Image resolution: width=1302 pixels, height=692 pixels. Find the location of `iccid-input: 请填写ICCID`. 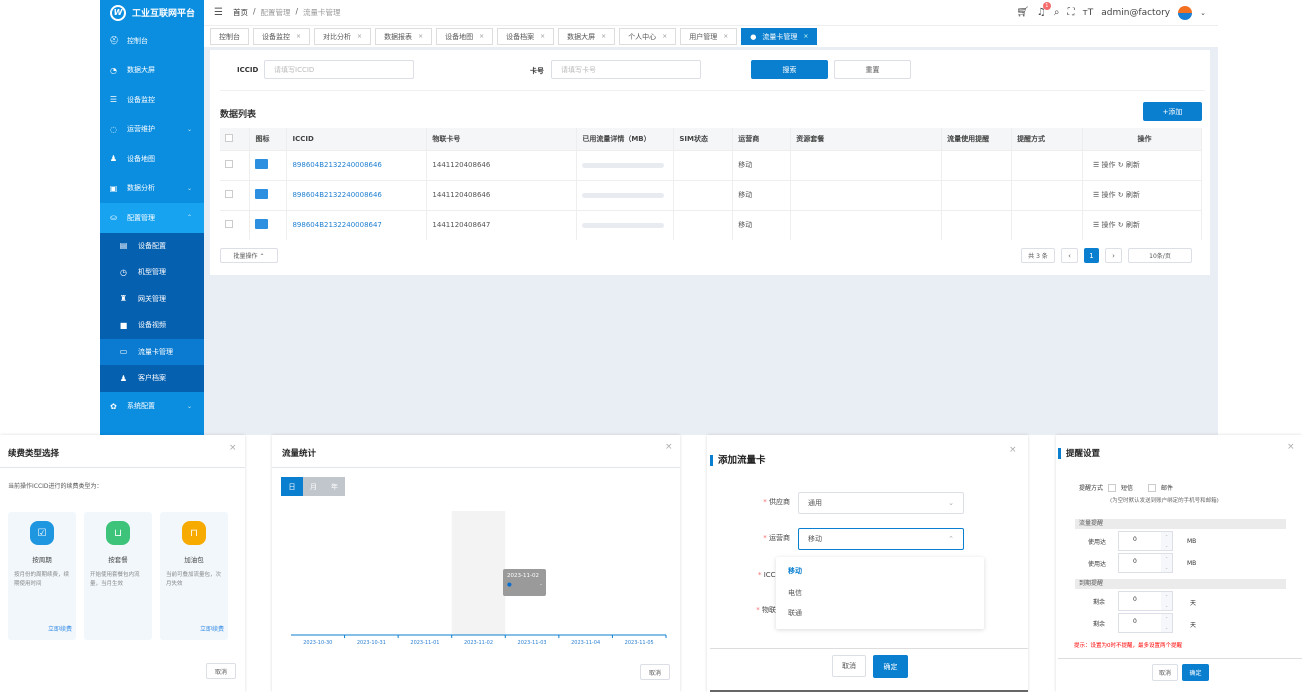

iccid-input: 请填写ICCID is located at coordinates (339, 69).